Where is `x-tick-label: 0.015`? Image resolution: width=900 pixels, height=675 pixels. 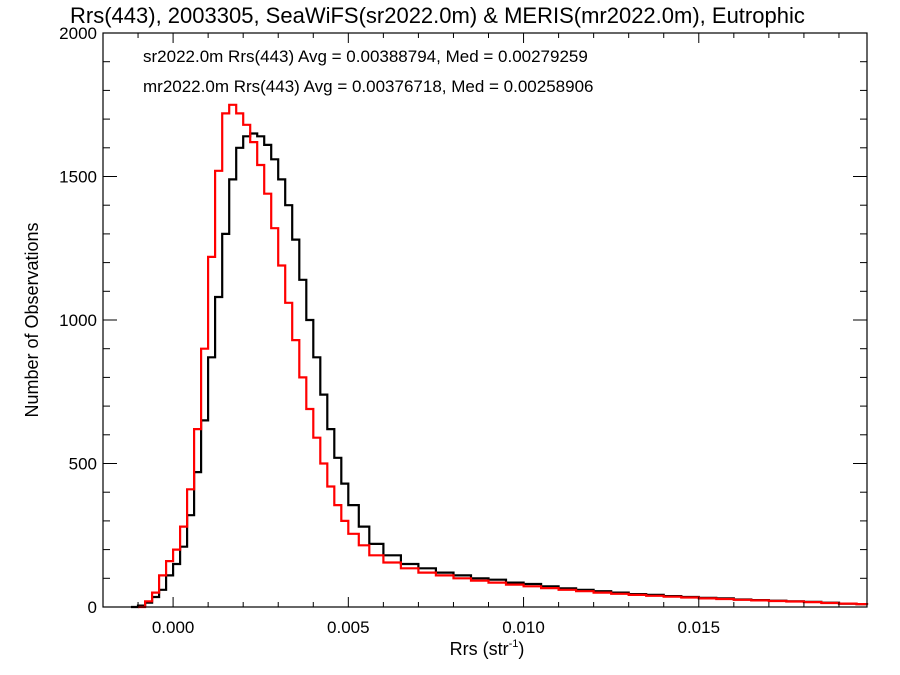 x-tick-label: 0.015 is located at coordinates (699, 627).